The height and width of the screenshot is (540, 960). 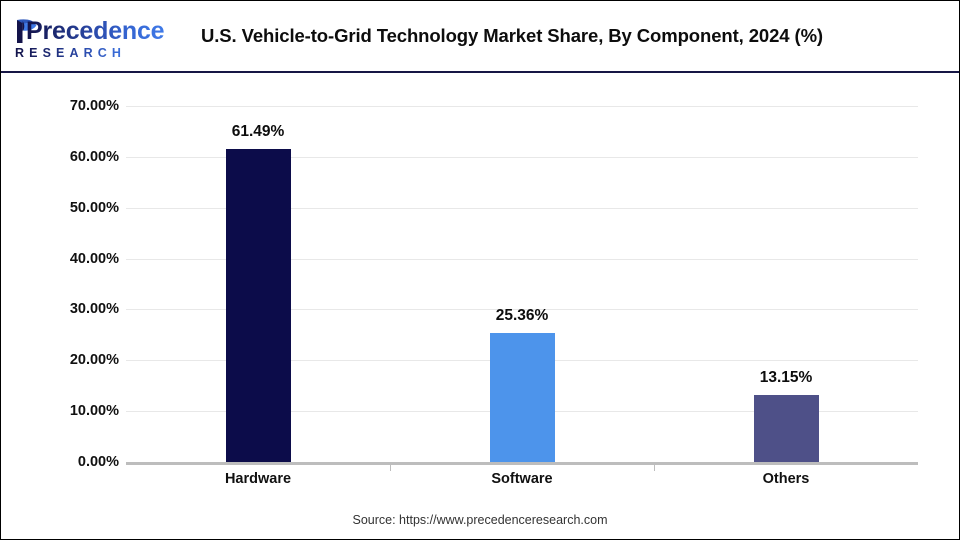 What do you see at coordinates (786, 479) in the screenshot?
I see `x-axis-category-label: Others` at bounding box center [786, 479].